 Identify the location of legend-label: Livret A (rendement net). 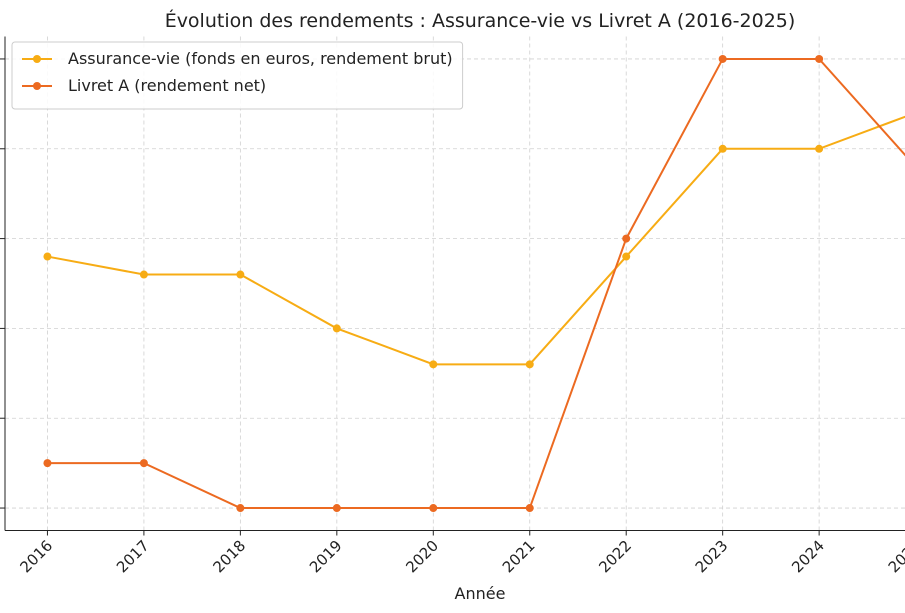
(167, 85).